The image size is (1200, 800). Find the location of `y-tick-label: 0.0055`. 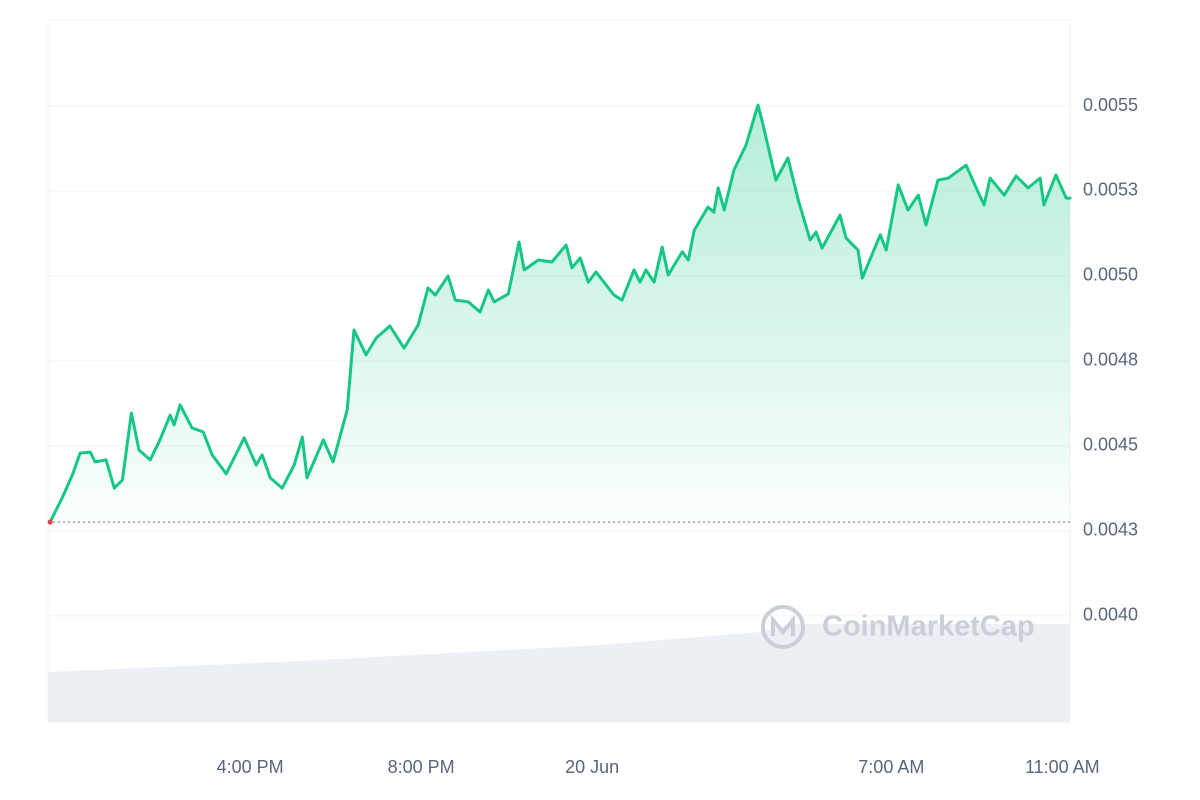

y-tick-label: 0.0055 is located at coordinates (1110, 105).